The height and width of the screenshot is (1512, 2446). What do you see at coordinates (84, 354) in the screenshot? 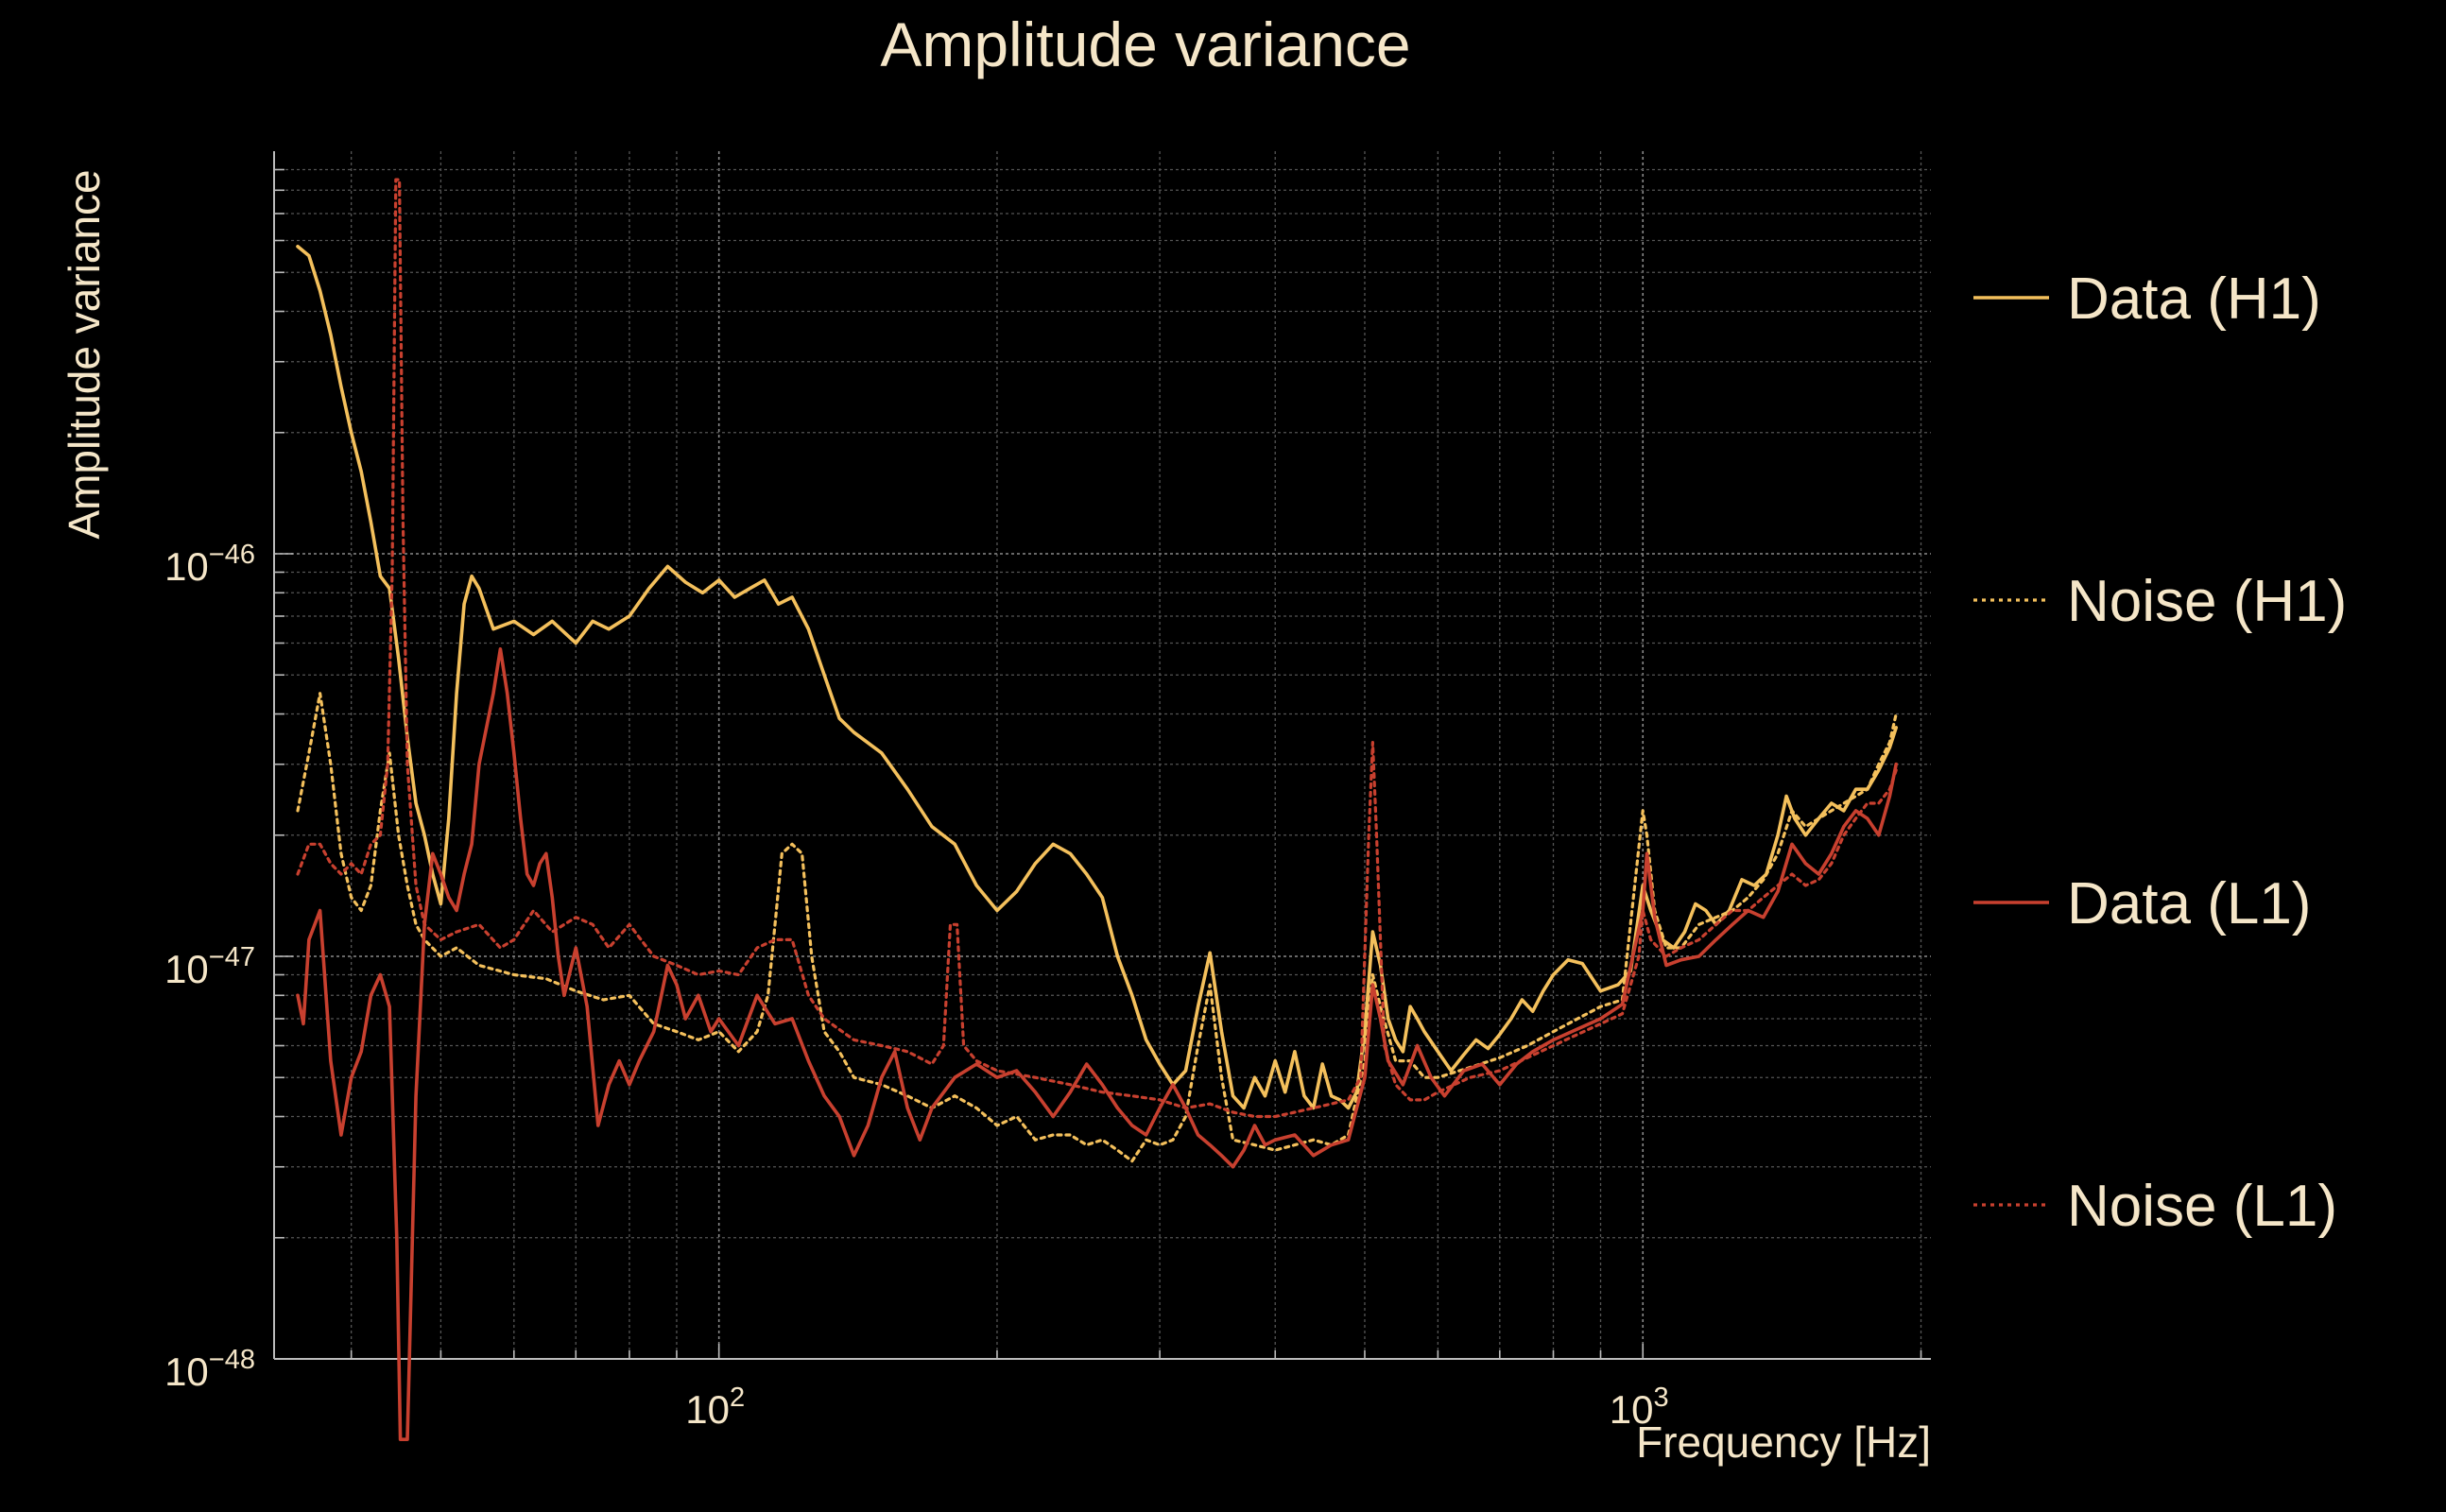
I see `y-axis-label: Amplitude variance` at bounding box center [84, 354].